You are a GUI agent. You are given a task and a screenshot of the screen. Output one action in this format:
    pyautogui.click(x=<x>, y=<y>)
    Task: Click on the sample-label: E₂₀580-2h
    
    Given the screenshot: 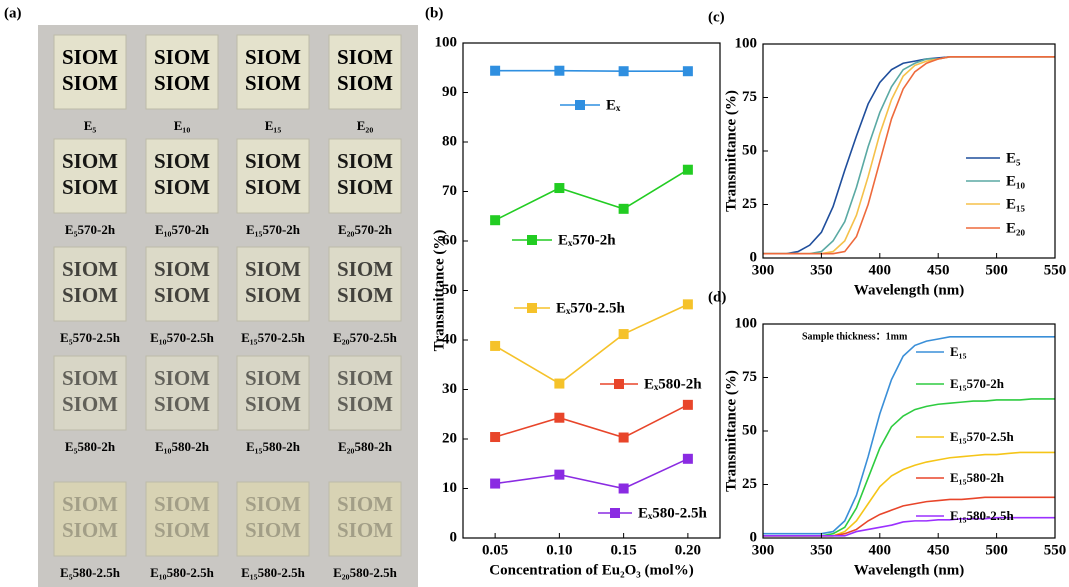 What is the action you would take?
    pyautogui.click(x=365, y=446)
    